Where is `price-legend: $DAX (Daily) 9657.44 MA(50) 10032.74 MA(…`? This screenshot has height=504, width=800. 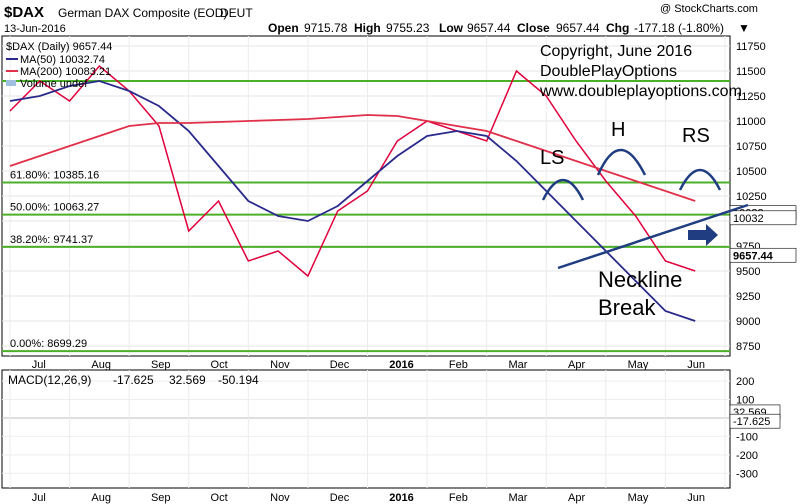 price-legend: $DAX (Daily) 9657.44 MA(50) 10032.74 MA(… is located at coordinates (59, 65).